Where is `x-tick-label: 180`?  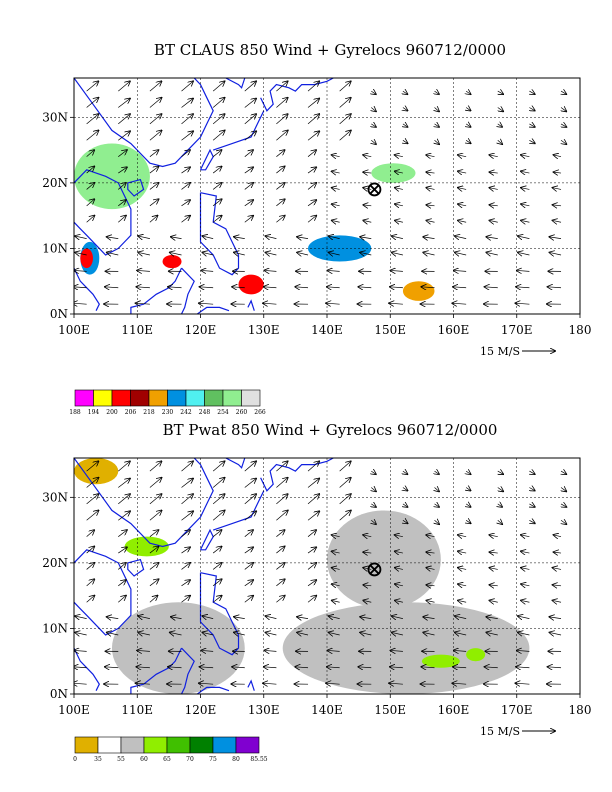
x-tick-label: 180 is located at coordinates (580, 330).